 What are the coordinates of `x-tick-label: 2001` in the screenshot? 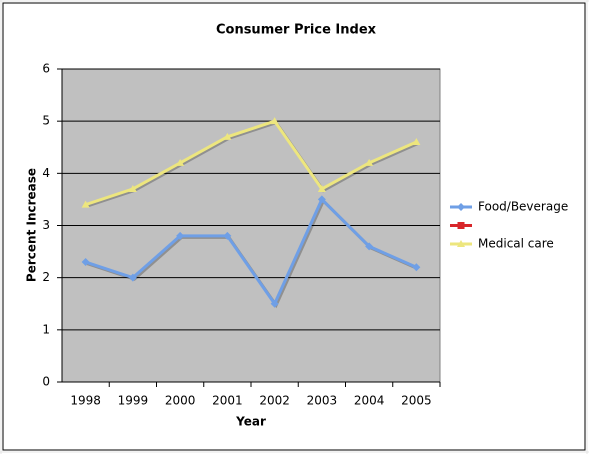 It's located at (227, 401).